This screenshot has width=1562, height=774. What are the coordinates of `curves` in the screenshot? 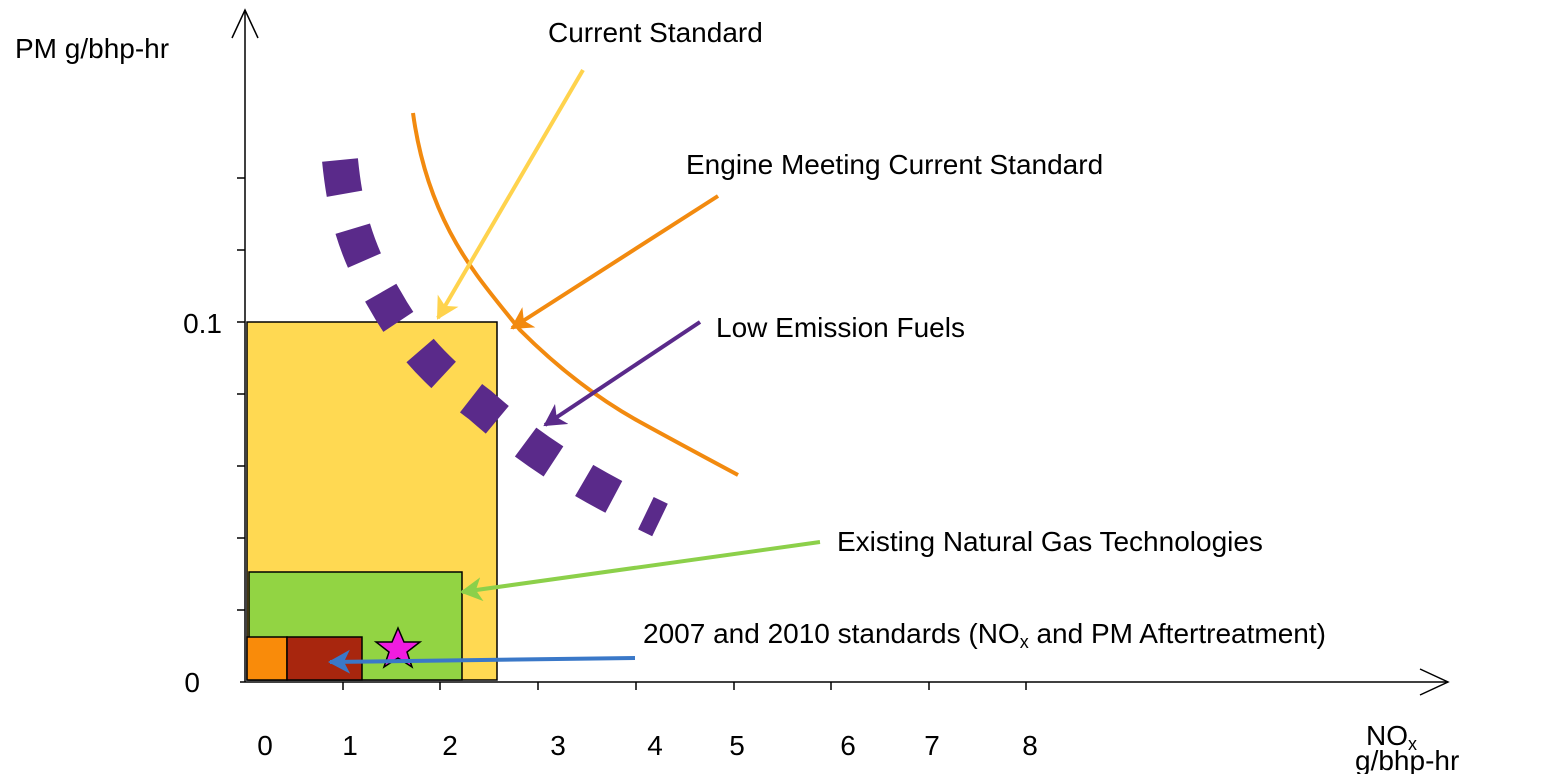 It's located at (530, 324).